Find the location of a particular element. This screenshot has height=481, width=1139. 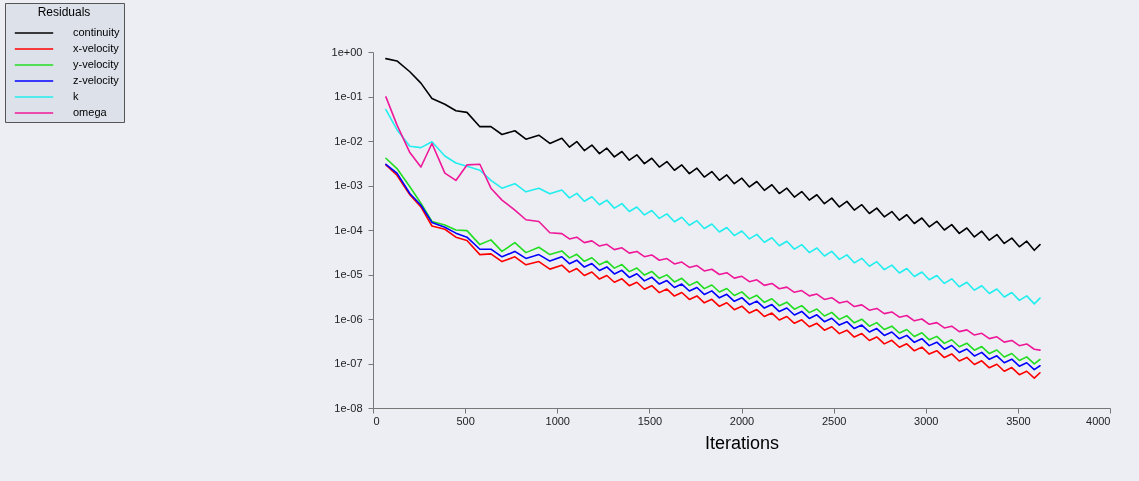

legend-label: x-velocity is located at coordinates (96, 48).